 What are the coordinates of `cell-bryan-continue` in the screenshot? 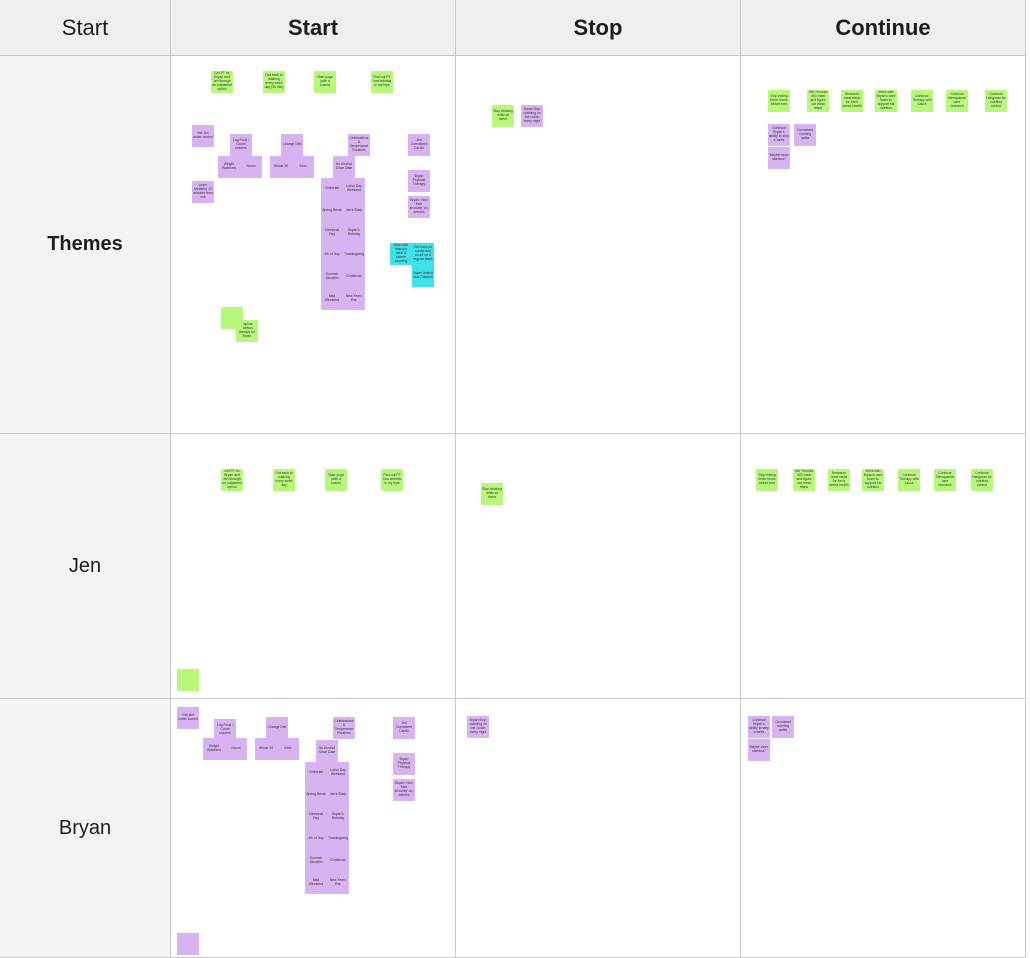 It's located at (883, 828).